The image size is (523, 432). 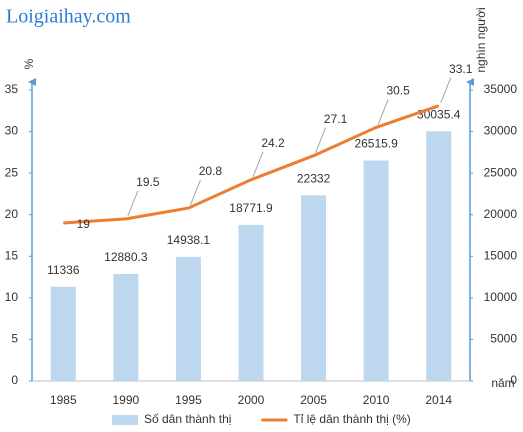 What do you see at coordinates (125, 420) in the screenshot?
I see `legend-swatch` at bounding box center [125, 420].